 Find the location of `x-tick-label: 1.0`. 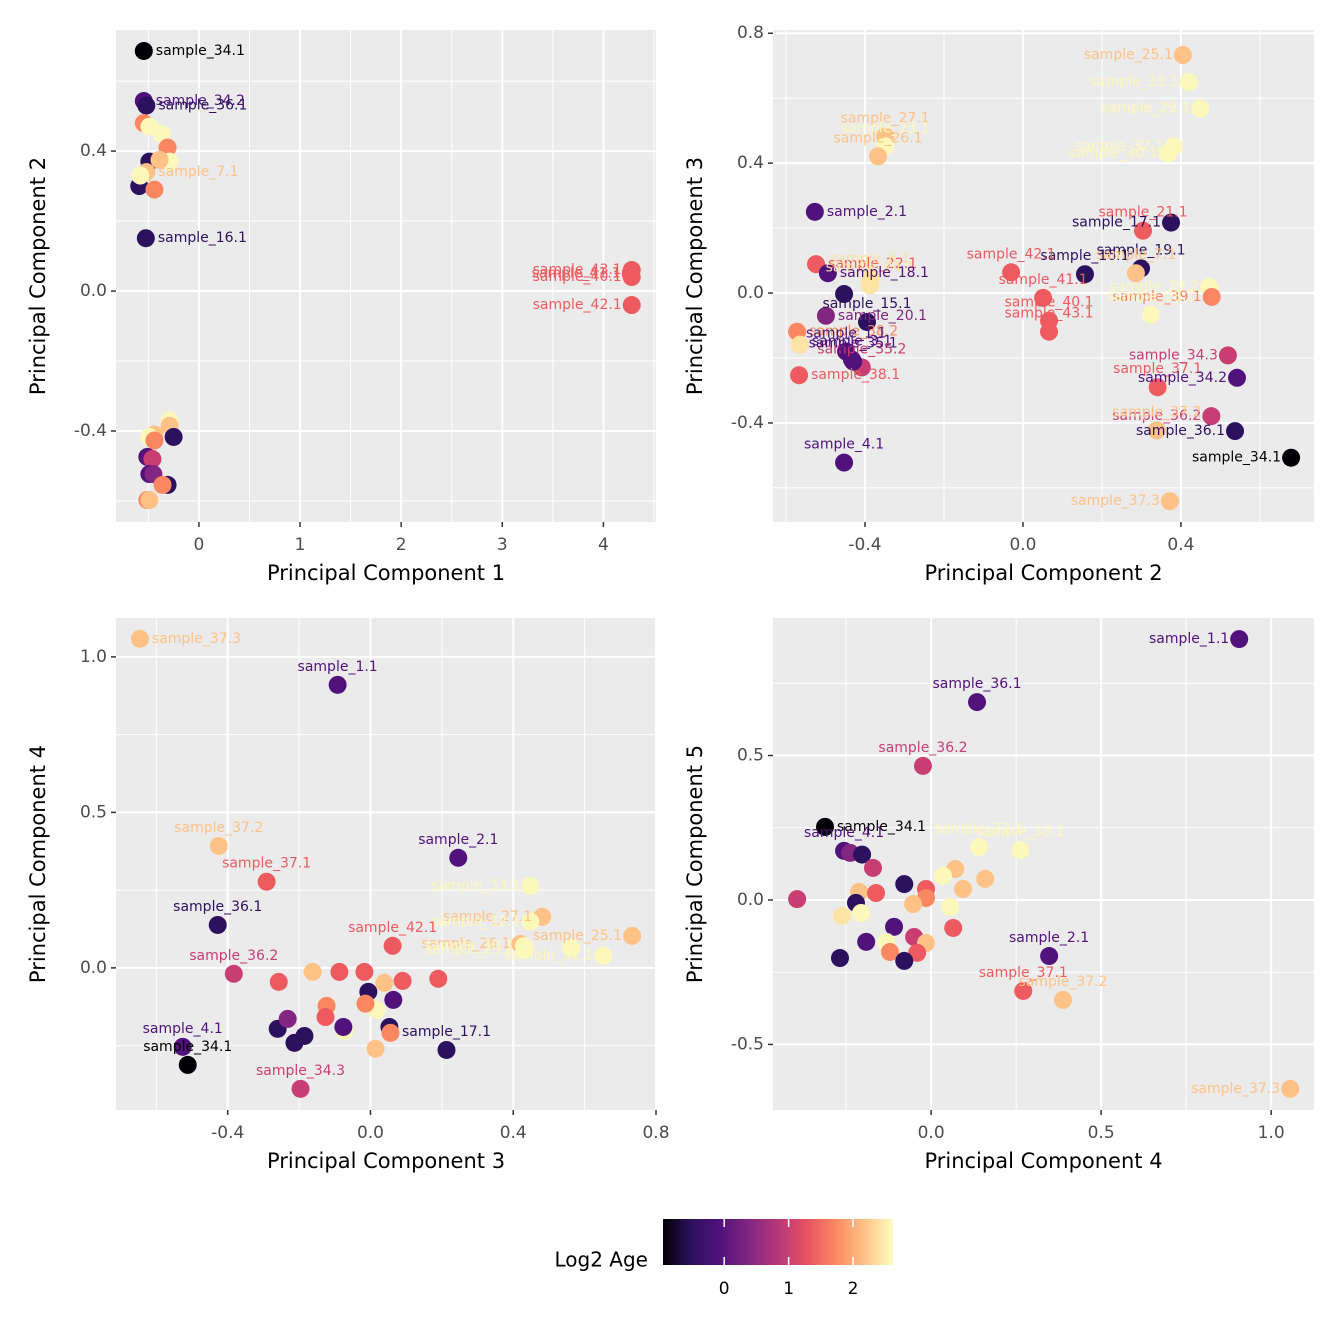

x-tick-label: 1.0 is located at coordinates (1271, 1133).